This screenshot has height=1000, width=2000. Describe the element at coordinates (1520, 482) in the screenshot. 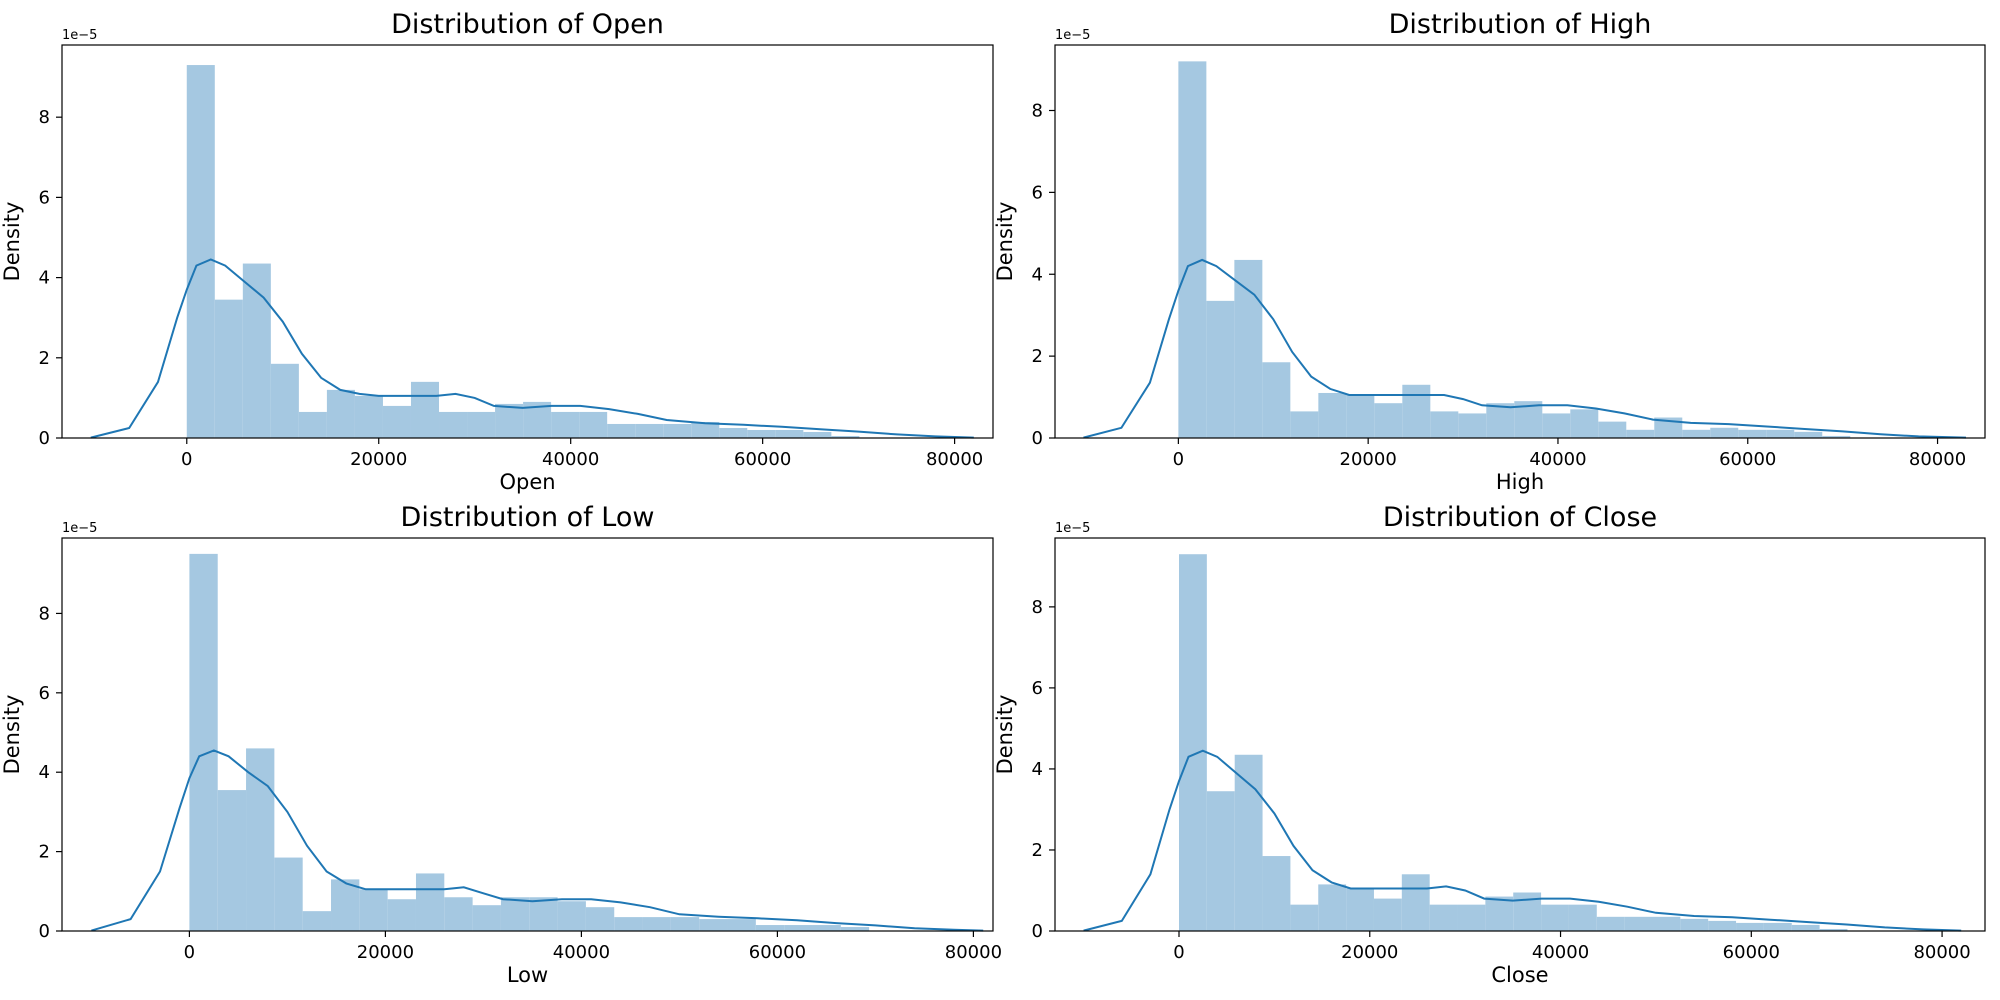

I see `x-axis-label: High` at that location.